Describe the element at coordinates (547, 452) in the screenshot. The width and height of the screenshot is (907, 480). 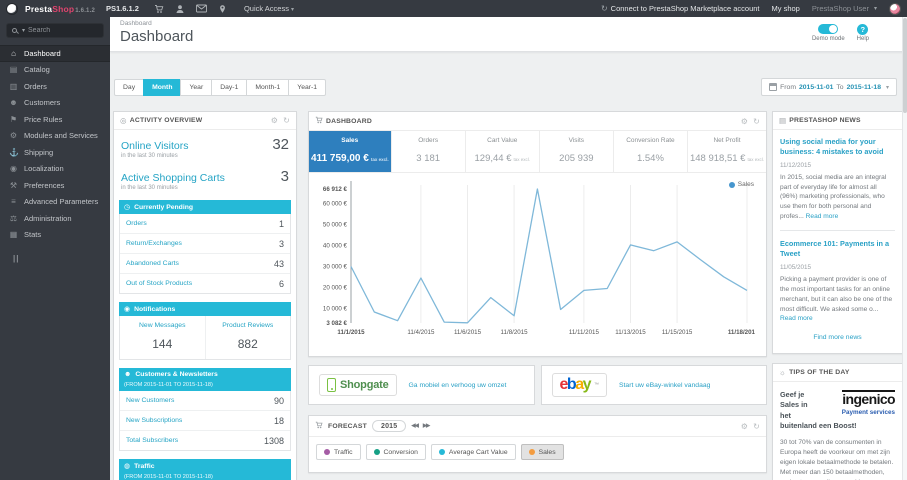
I see `pill-label: Sales` at that location.